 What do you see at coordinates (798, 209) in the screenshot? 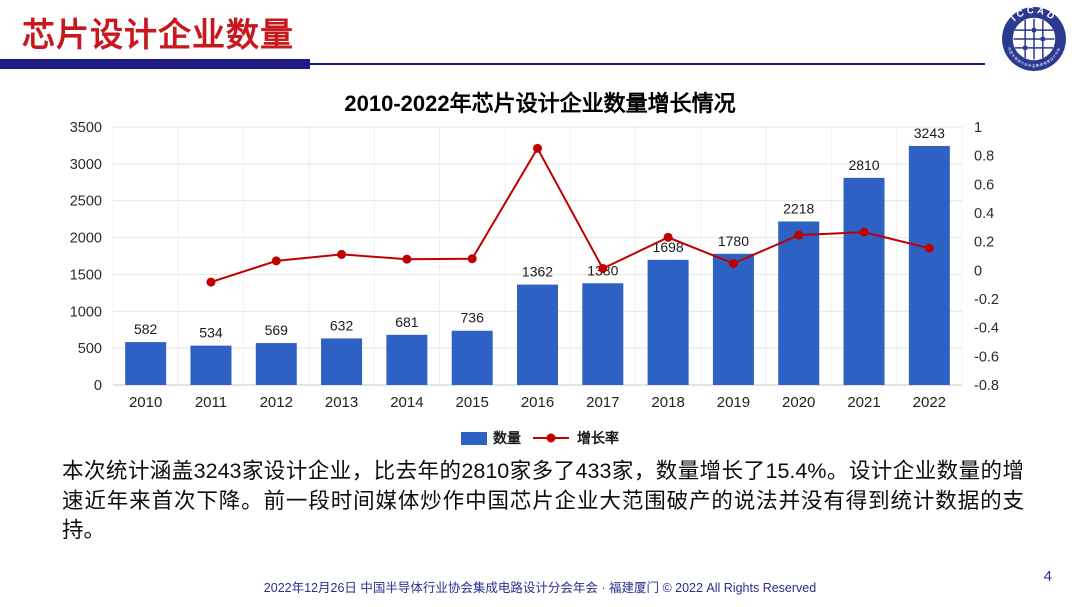
I see `bar-label-2020: 2218` at bounding box center [798, 209].